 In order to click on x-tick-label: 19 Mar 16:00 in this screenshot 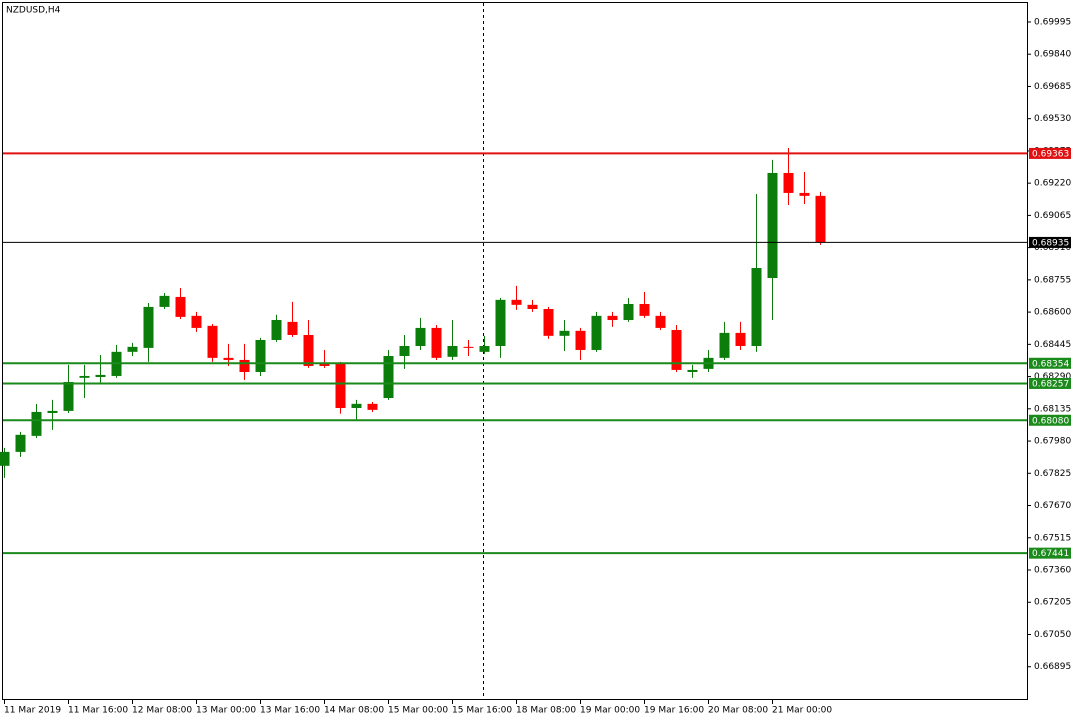, I will do `click(674, 711)`.